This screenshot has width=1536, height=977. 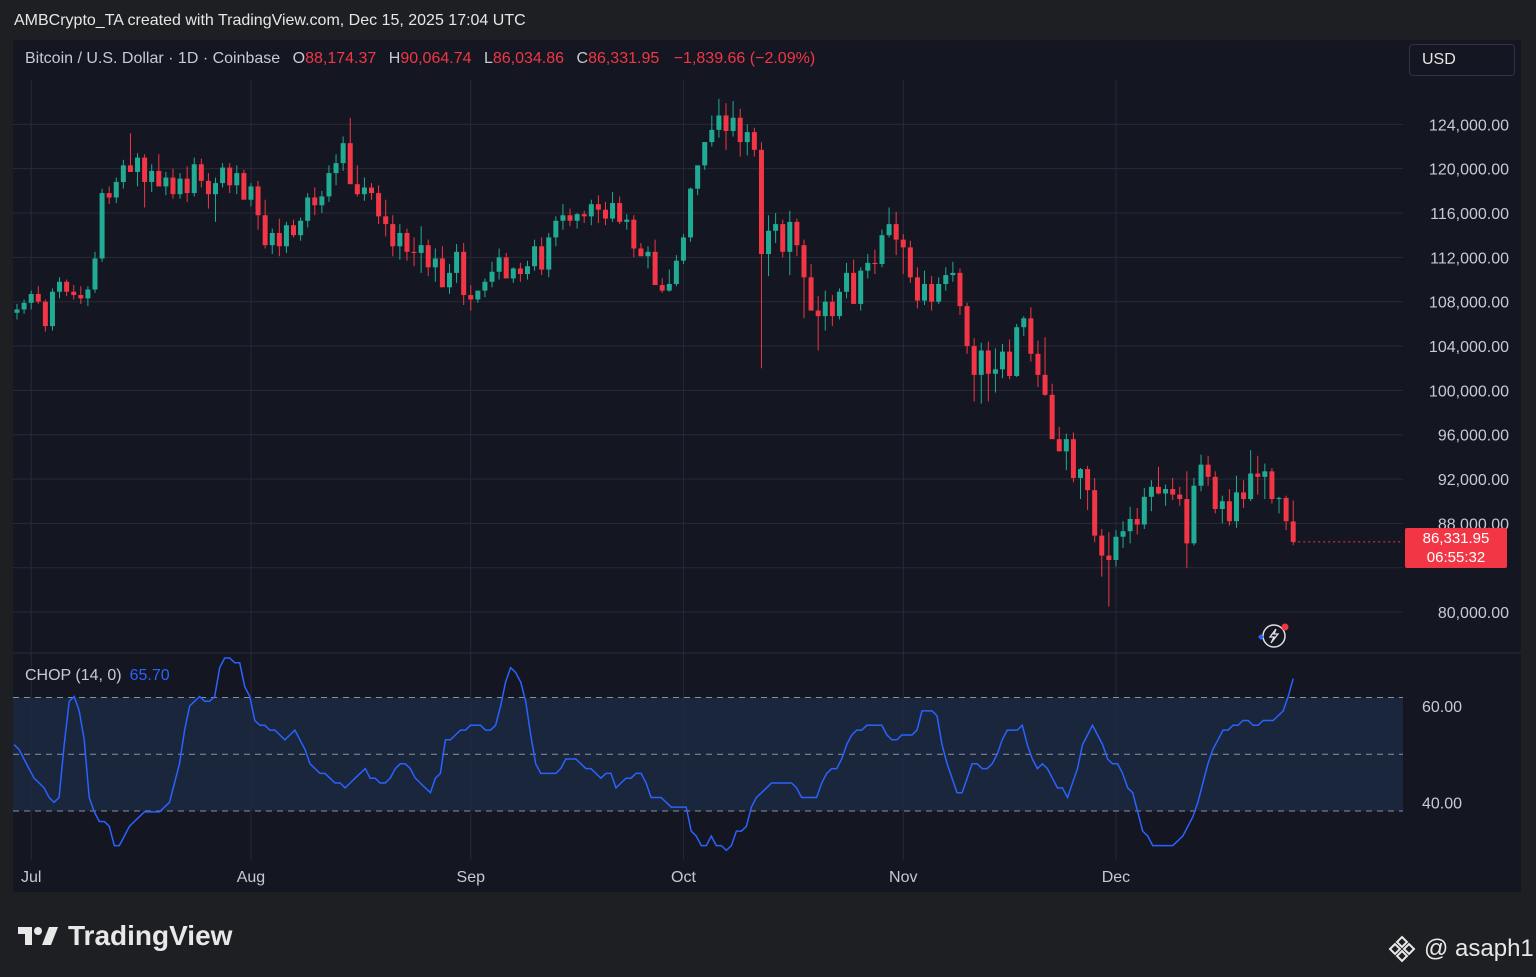 What do you see at coordinates (624, 58) in the screenshot?
I see `close-value: 86,331.95` at bounding box center [624, 58].